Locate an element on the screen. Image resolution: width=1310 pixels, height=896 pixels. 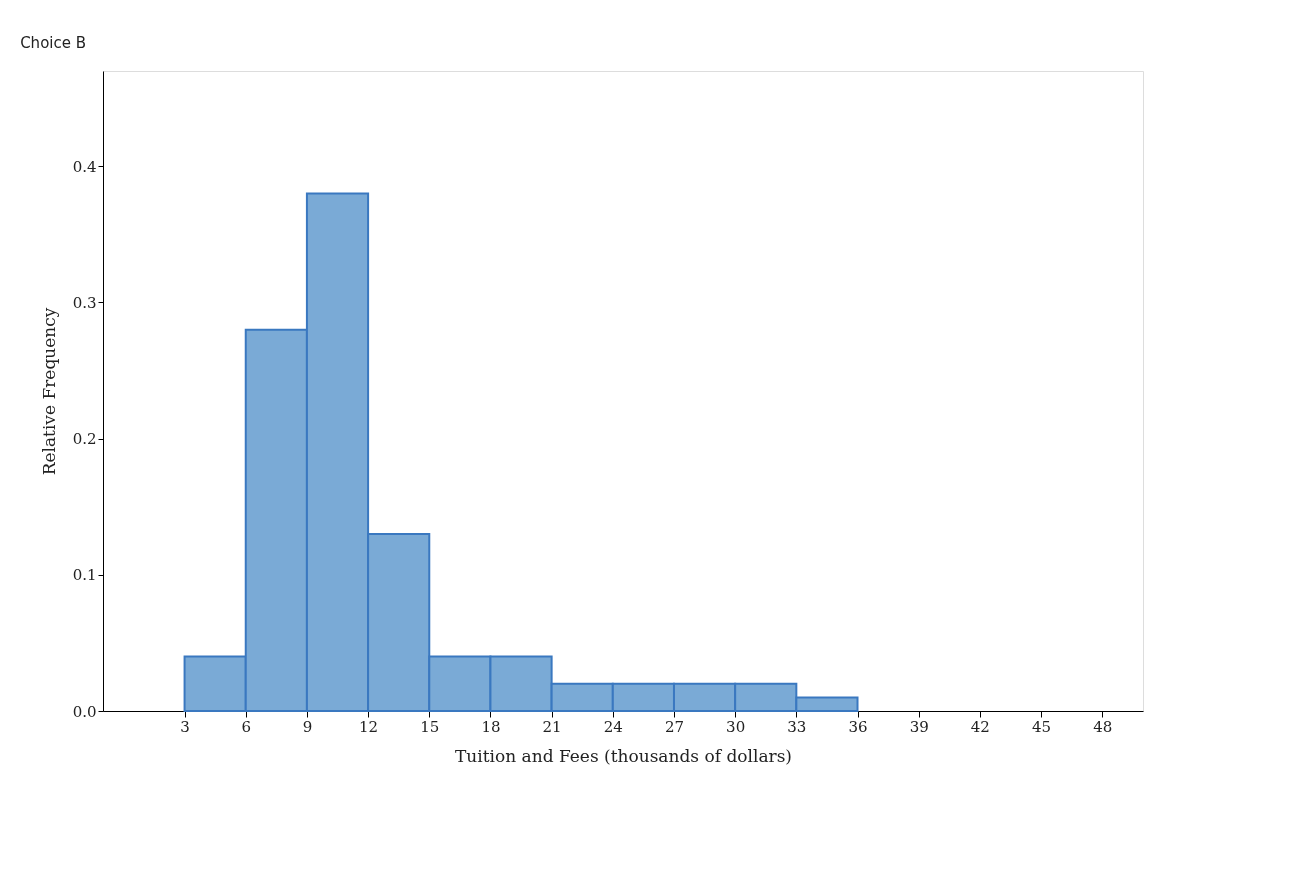
y-tick-label: 0.3 is located at coordinates (84, 302).